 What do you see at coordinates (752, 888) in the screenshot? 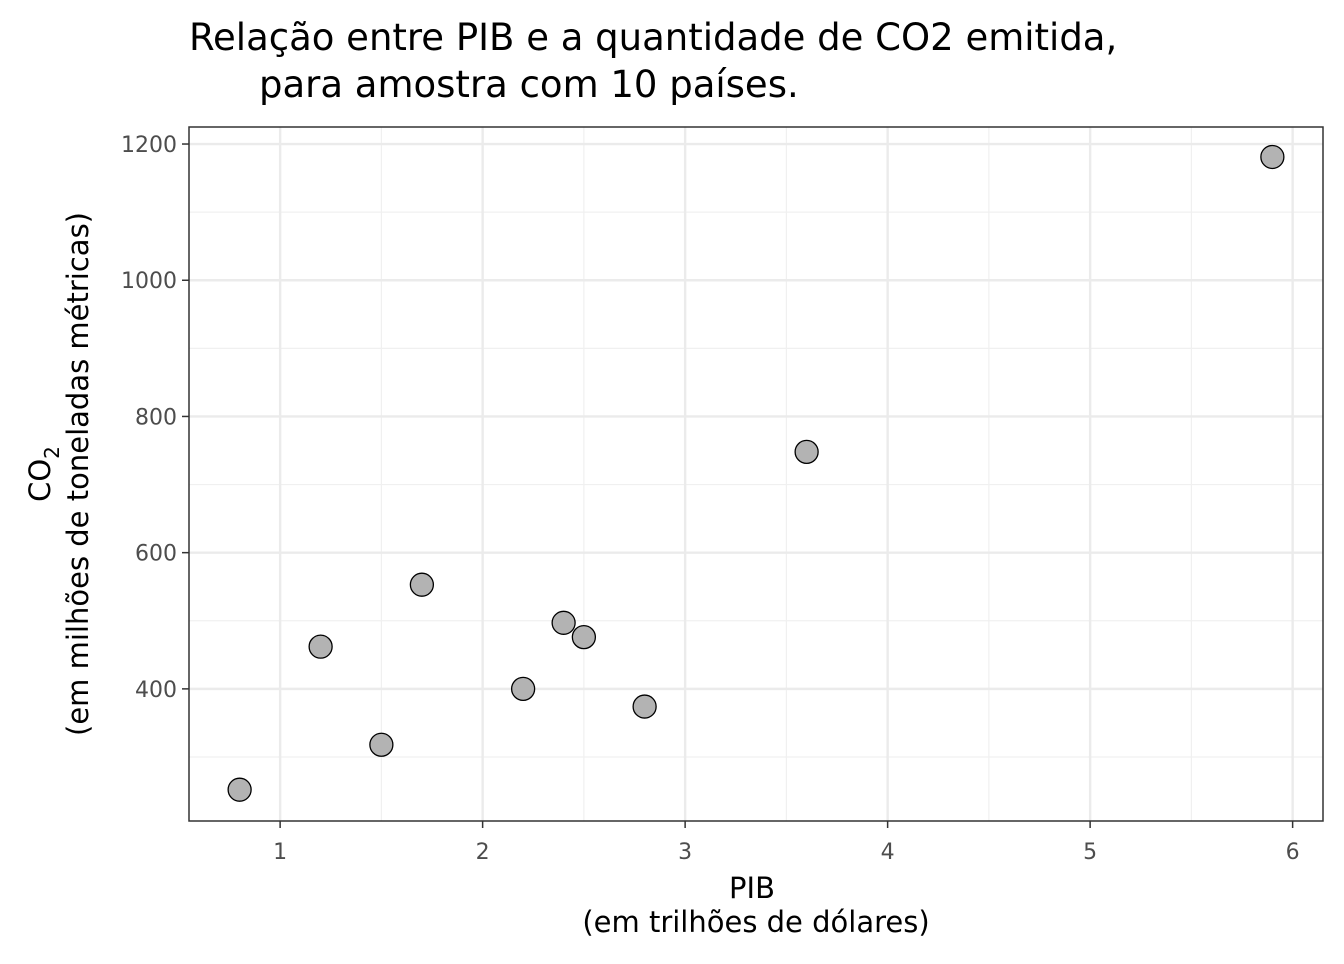
I see `x-axis-title: PIB` at bounding box center [752, 888].